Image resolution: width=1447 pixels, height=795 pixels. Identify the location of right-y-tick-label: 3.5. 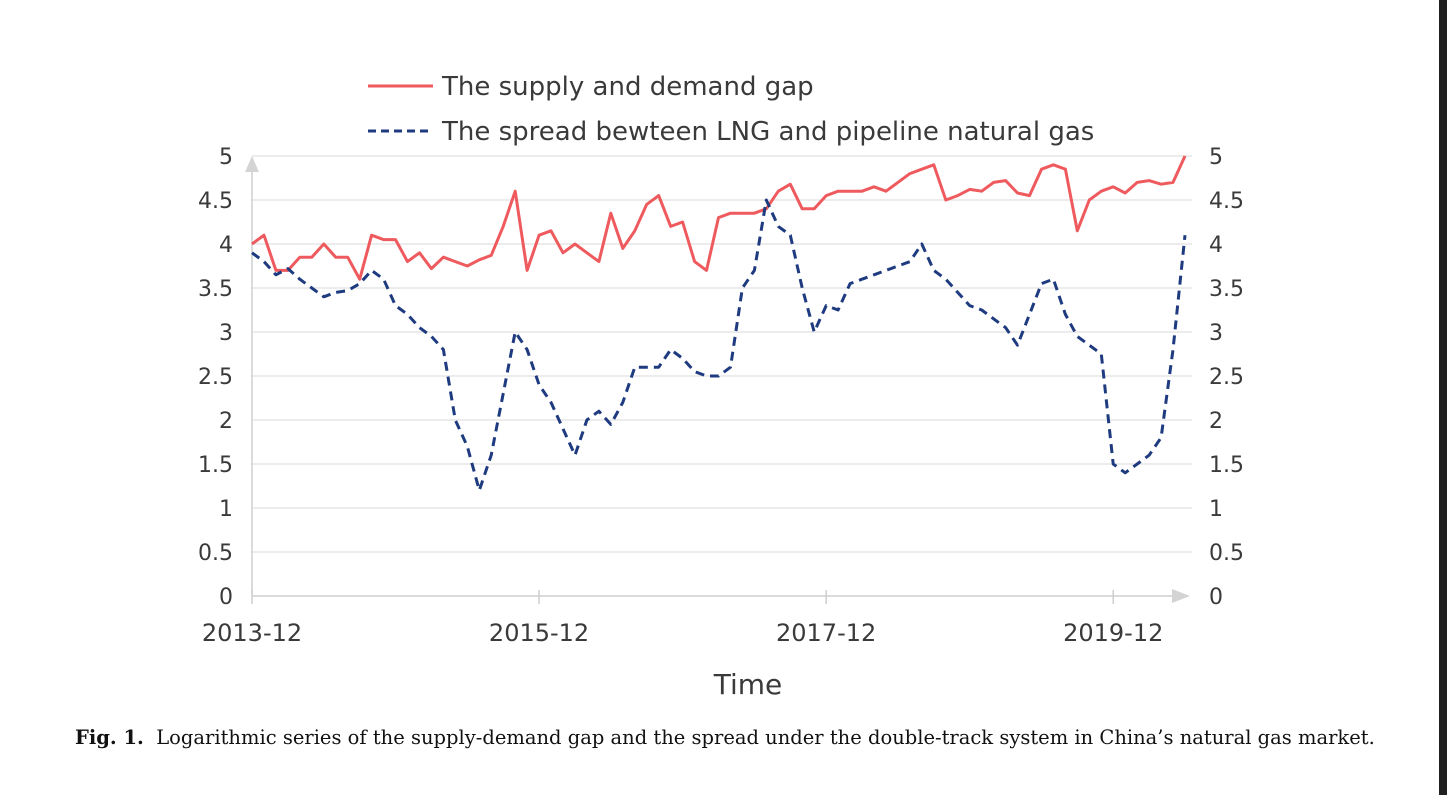
(1226, 289).